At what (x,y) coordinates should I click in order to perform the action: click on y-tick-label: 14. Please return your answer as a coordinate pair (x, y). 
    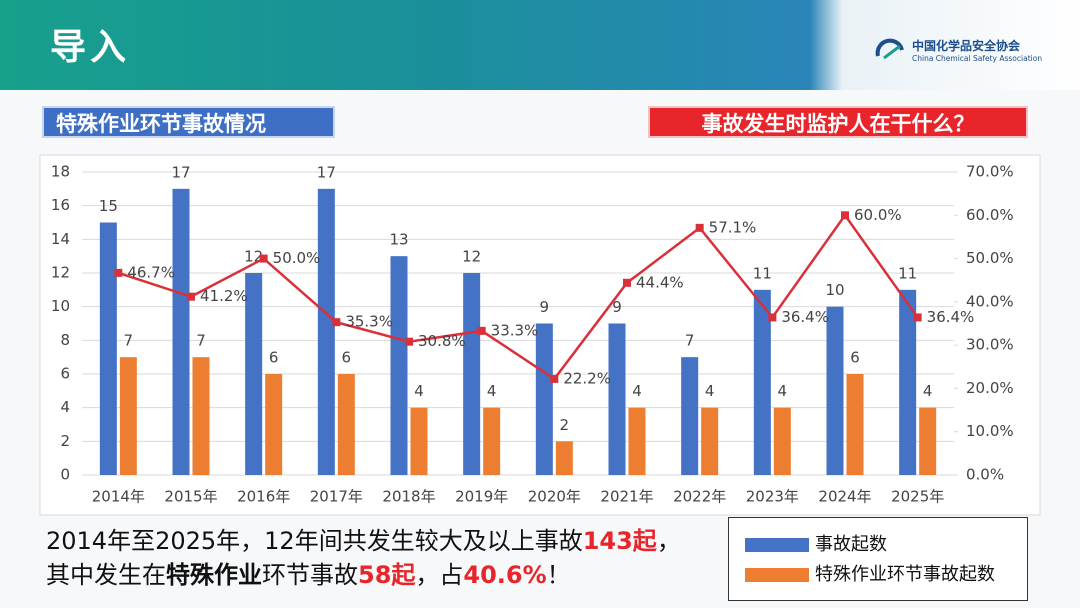
    Looking at the image, I should click on (60, 239).